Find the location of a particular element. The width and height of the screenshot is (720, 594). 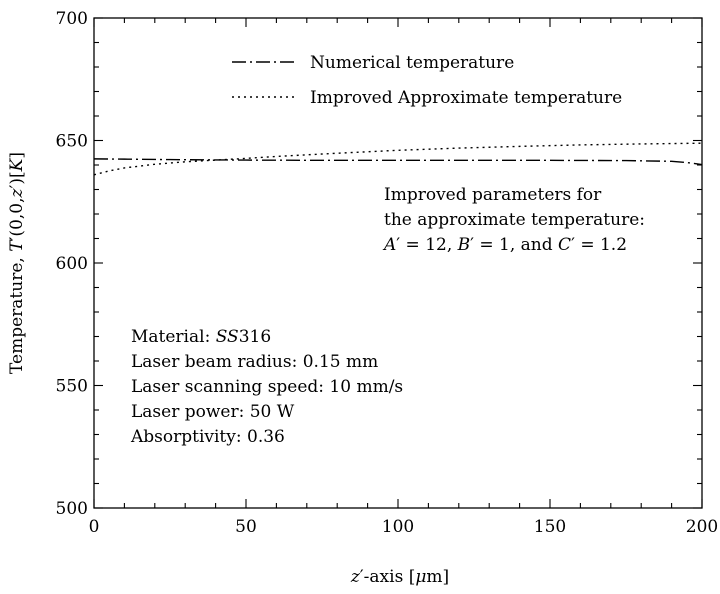

x-tick-label: 150 is located at coordinates (550, 527).